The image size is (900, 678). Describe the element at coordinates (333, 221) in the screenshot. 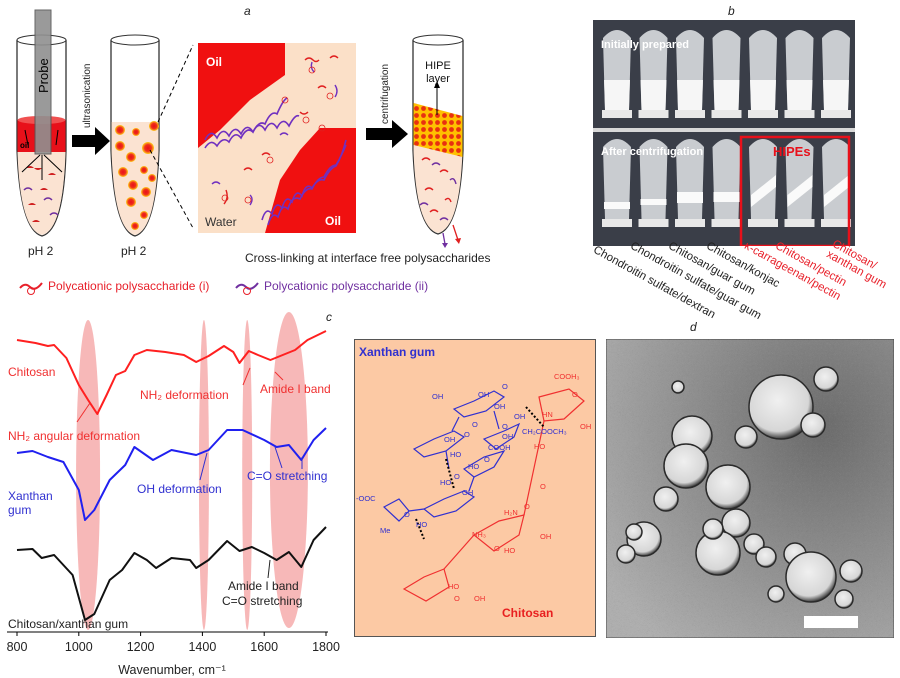

I see `oil-bottom-label: Oil` at that location.